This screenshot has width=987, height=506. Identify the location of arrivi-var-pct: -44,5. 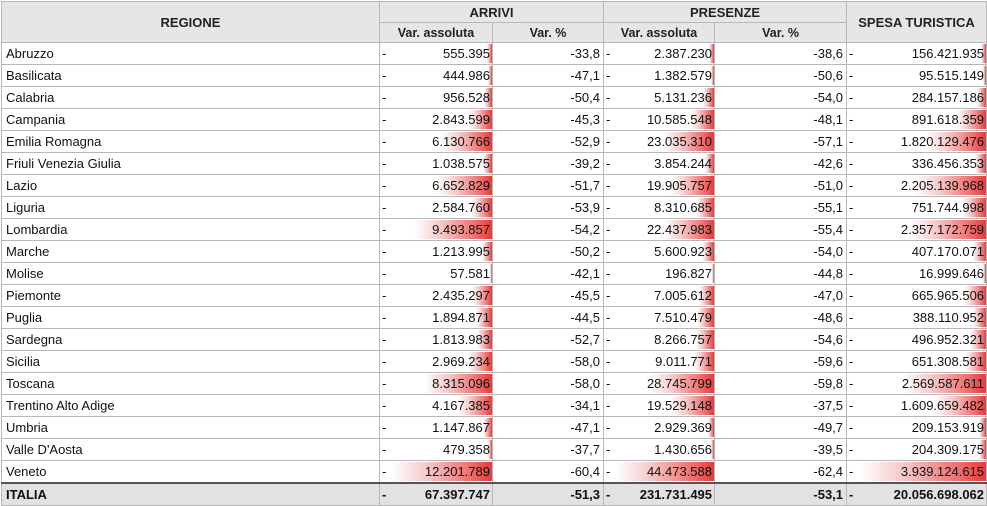
(548, 317).